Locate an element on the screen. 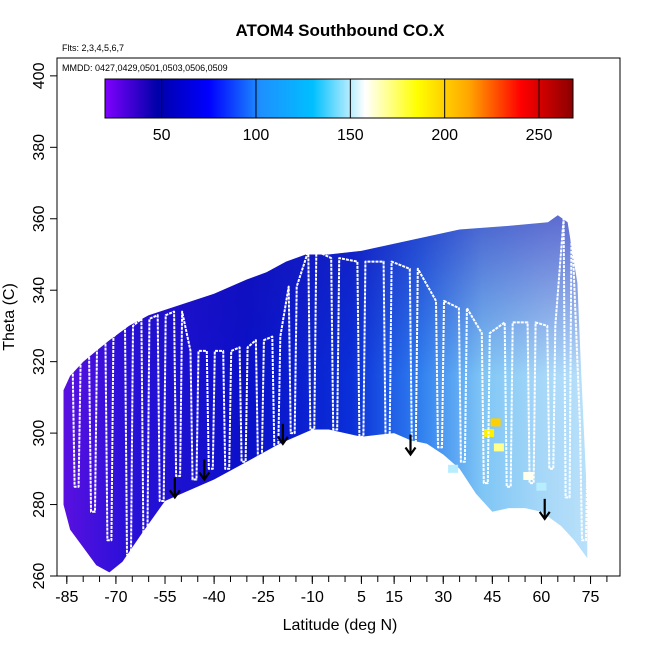 The image size is (650, 650). chart-title: ATOM4 Southbound CO.X is located at coordinates (340, 30).